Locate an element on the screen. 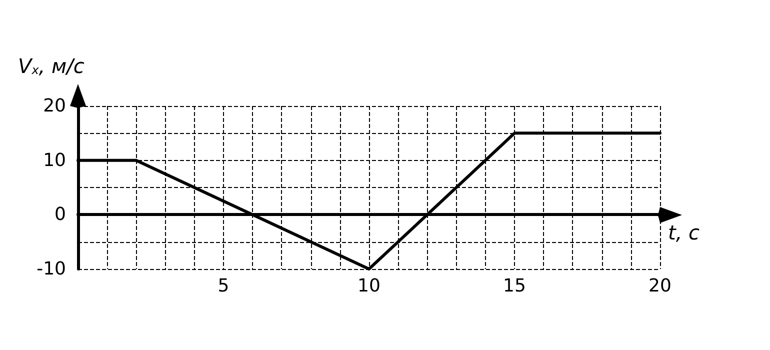 Image resolution: width=770 pixels, height=350 pixels. y-tick-label: -10 is located at coordinates (51, 269).